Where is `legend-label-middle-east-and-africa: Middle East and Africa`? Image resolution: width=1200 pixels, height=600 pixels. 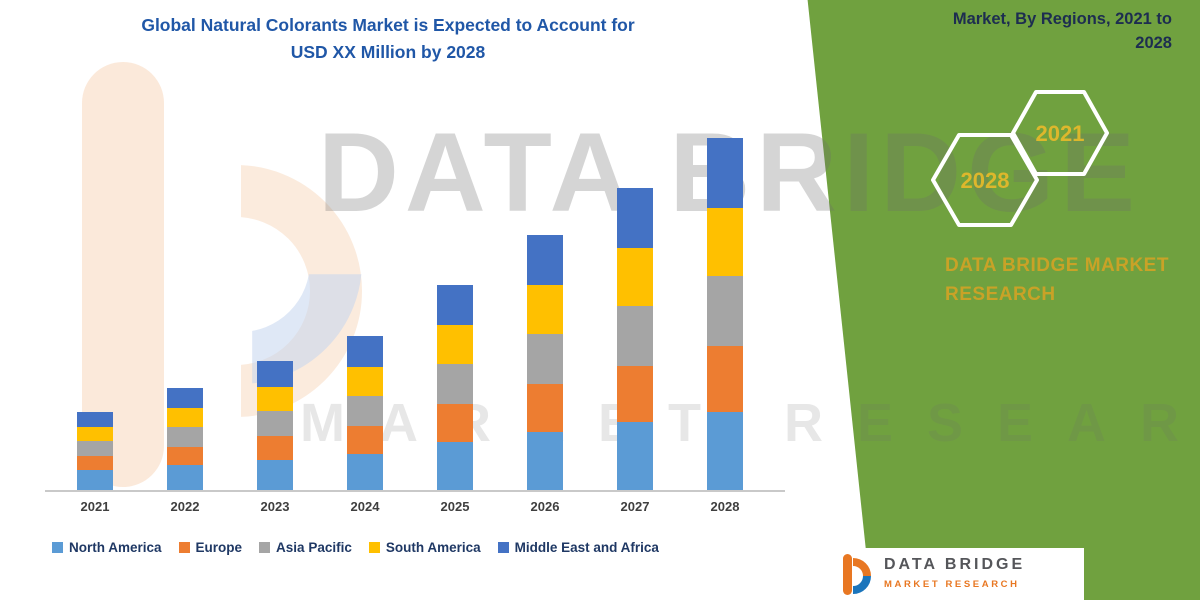
legend-label-middle-east-and-africa: Middle East and Africa is located at coordinates (586, 547).